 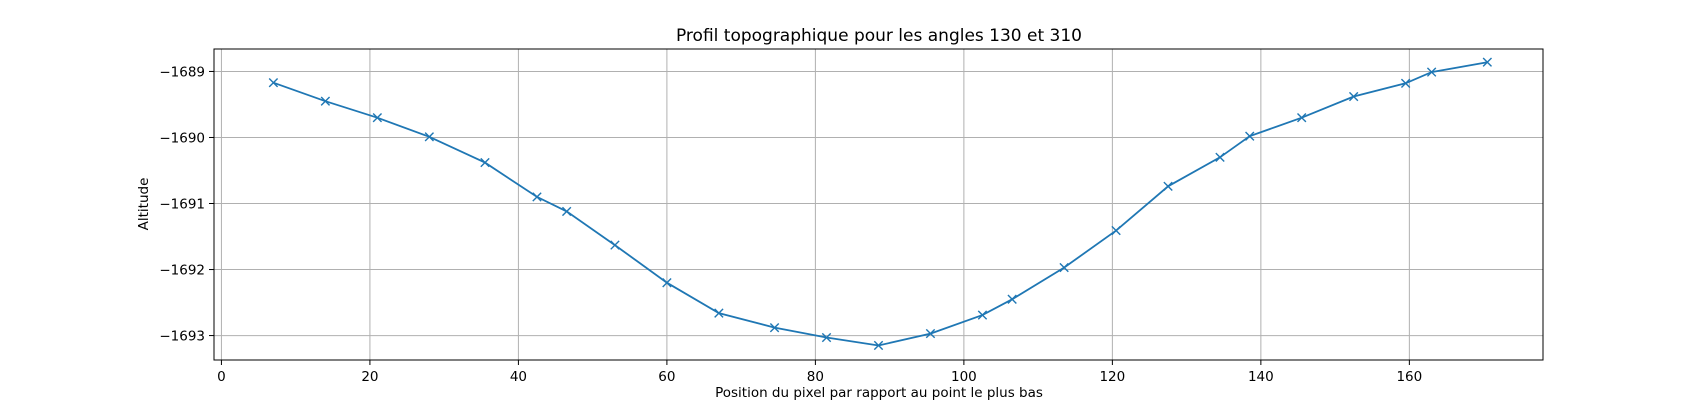 I want to click on y-tick-label: −1689, so click(x=182, y=72).